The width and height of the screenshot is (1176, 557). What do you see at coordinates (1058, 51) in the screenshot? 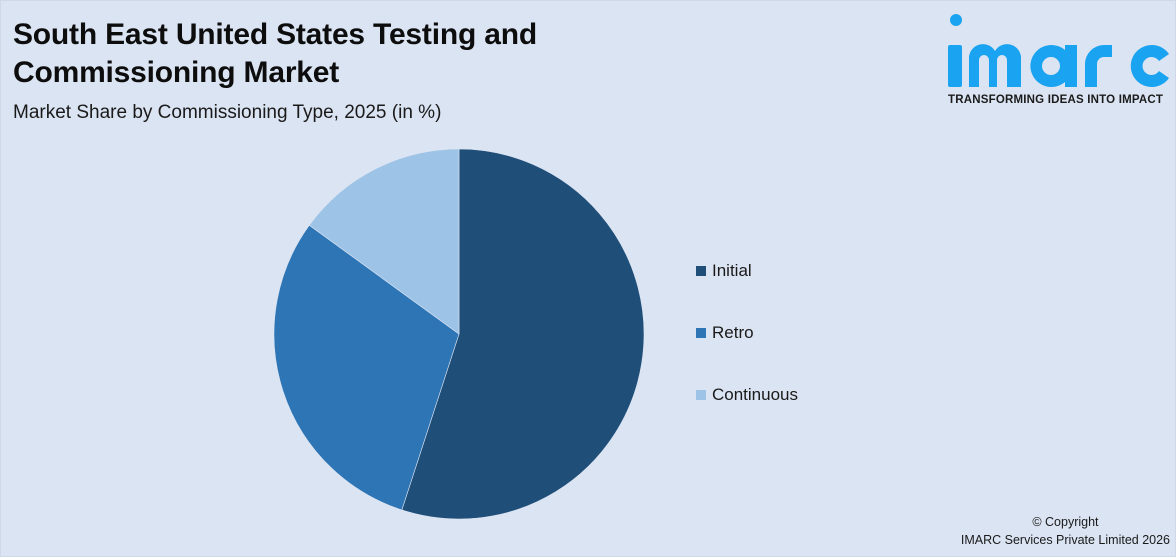
I see `imarc-wordmark-icon` at bounding box center [1058, 51].